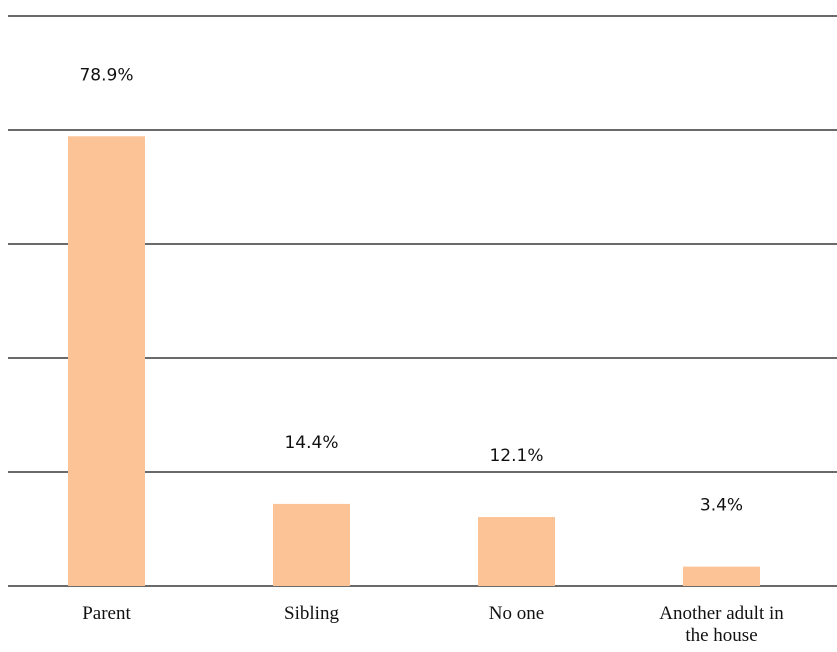 The height and width of the screenshot is (652, 837). Describe the element at coordinates (311, 443) in the screenshot. I see `value-label: 14.4%` at that location.